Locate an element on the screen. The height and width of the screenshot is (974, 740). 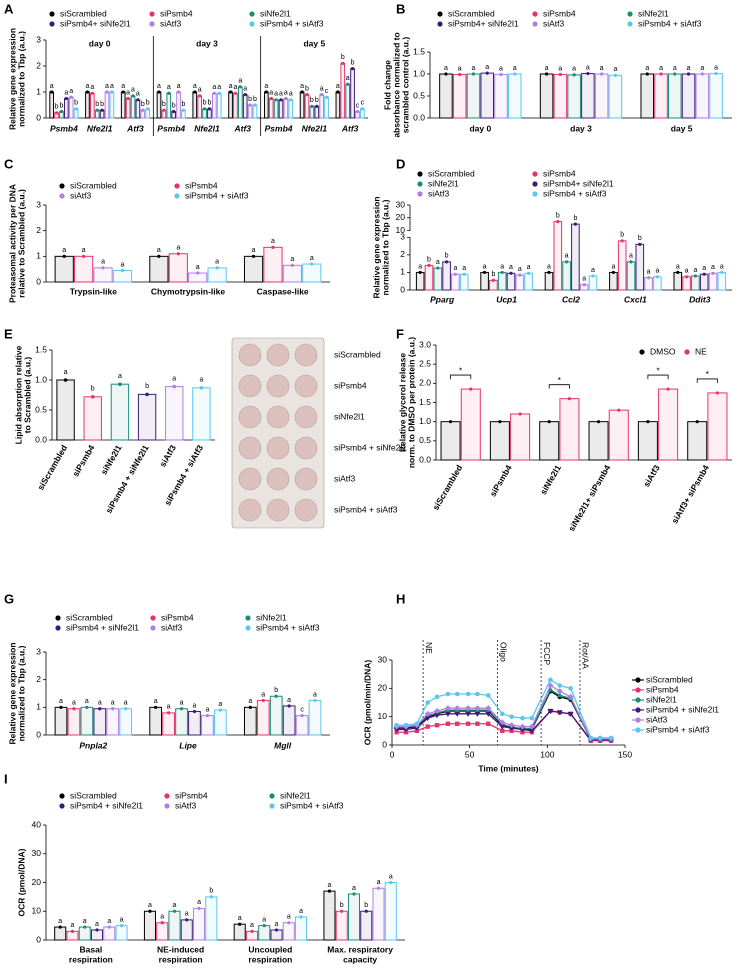
y-tick-label: 0.0 is located at coordinates (419, 117).